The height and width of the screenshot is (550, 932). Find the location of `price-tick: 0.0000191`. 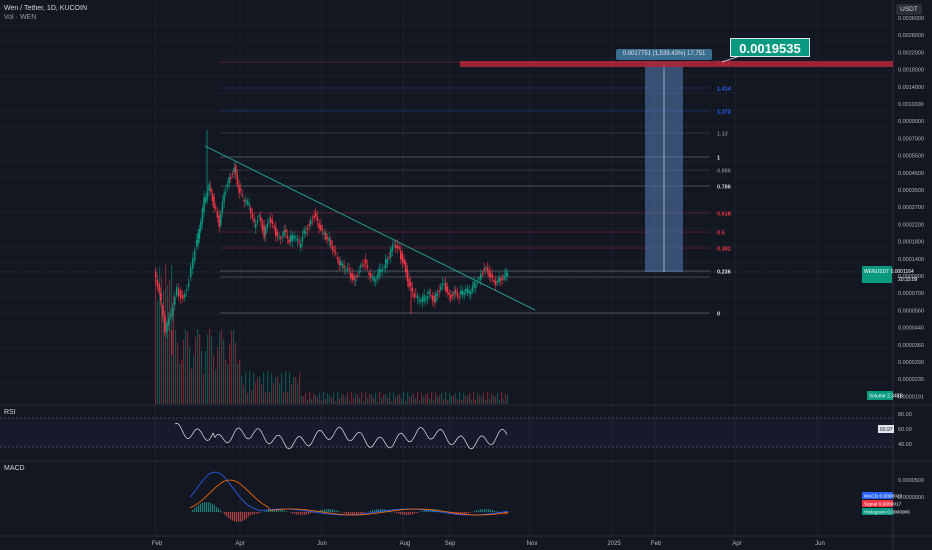

price-tick: 0.0000191 is located at coordinates (911, 397).